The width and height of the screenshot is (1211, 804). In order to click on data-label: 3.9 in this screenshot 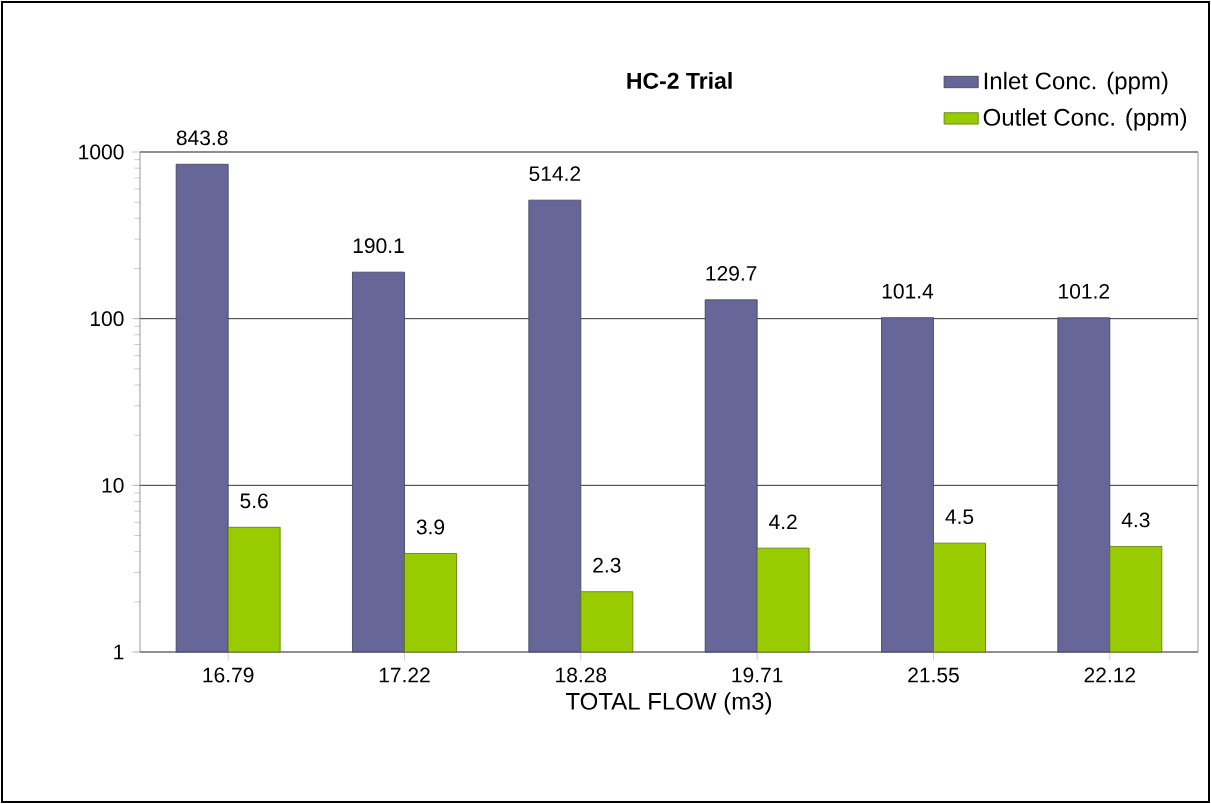, I will do `click(430, 527)`.